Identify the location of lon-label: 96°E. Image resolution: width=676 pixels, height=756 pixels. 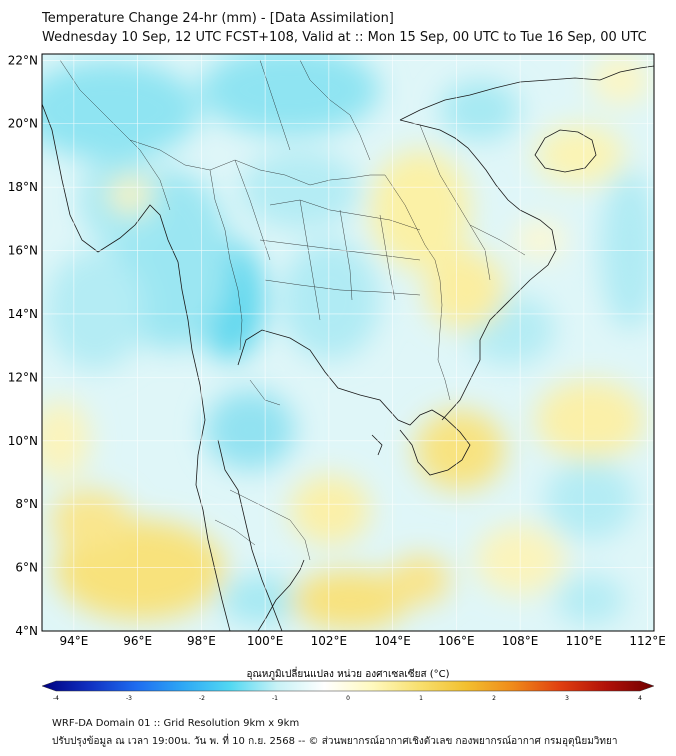
(137, 641).